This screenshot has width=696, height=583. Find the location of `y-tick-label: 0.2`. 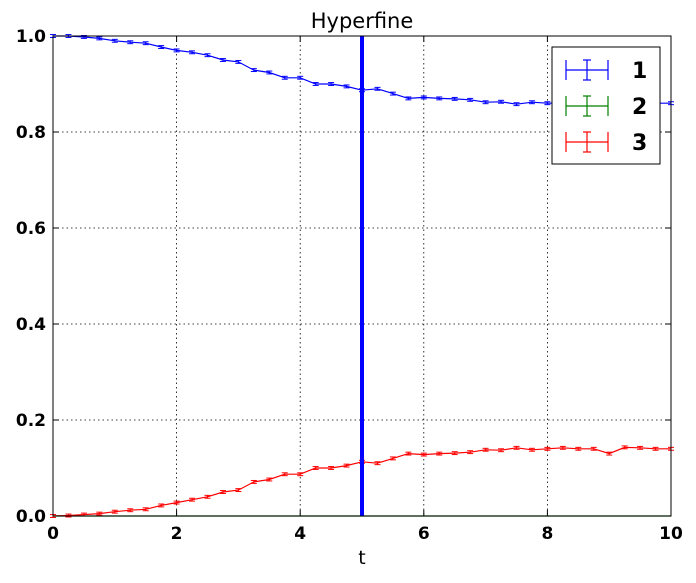

y-tick-label: 0.2 is located at coordinates (31, 421).